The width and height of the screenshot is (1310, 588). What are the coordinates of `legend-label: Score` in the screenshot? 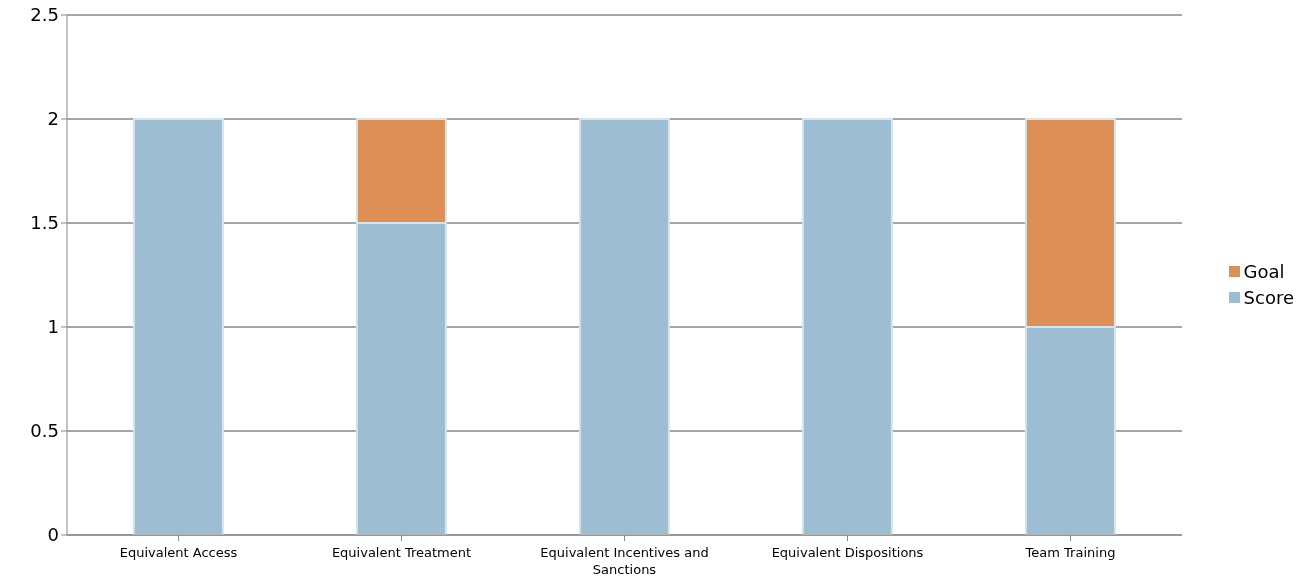 It's located at (1268, 297).